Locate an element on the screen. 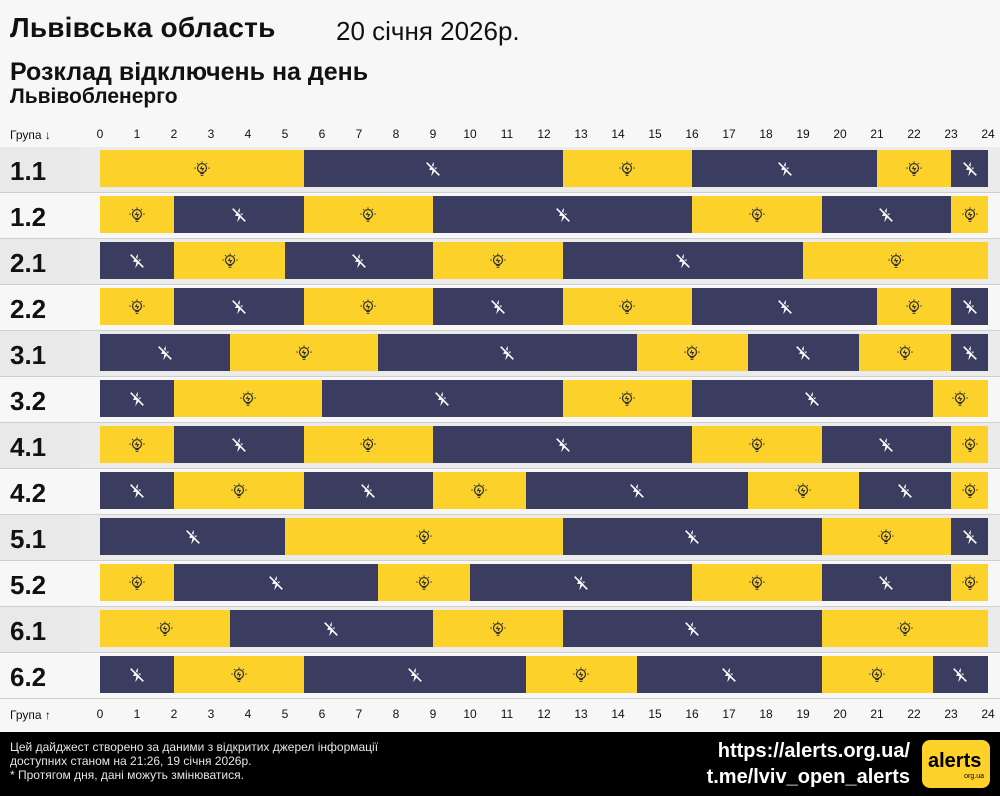 This screenshot has height=796, width=1000. group-name: 3.2 is located at coordinates (28, 401).